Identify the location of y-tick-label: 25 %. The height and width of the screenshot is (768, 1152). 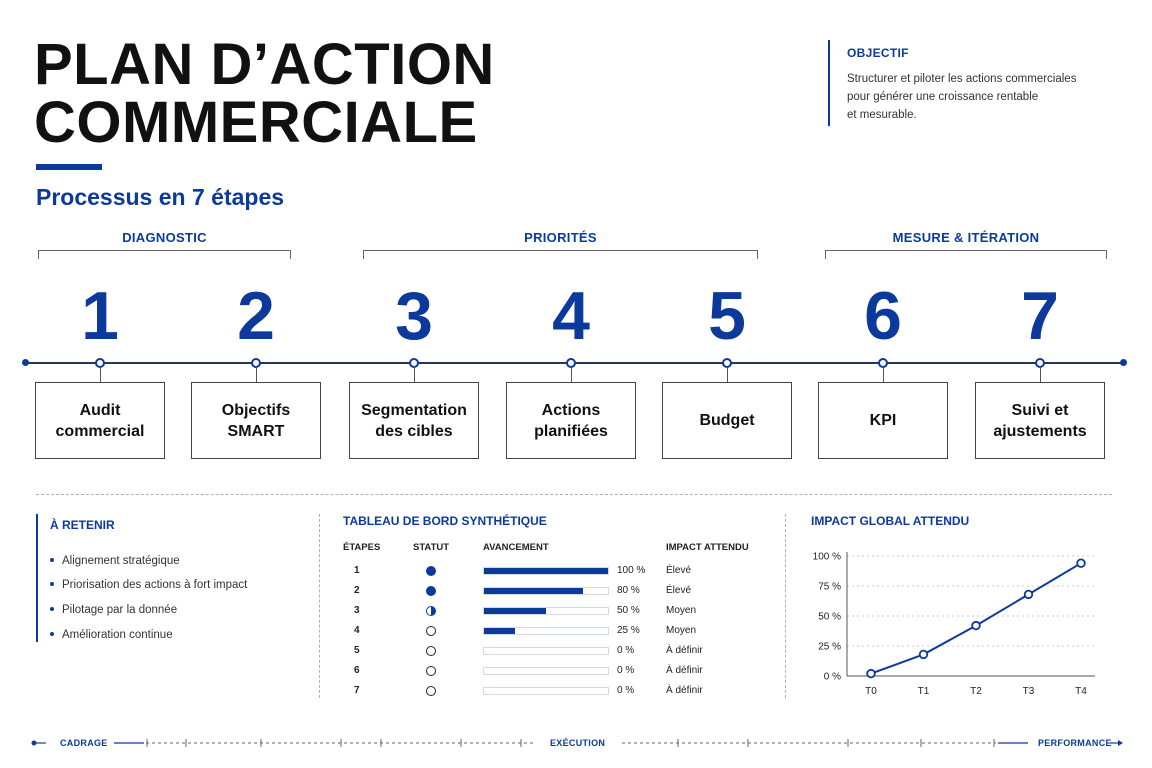
(829, 647).